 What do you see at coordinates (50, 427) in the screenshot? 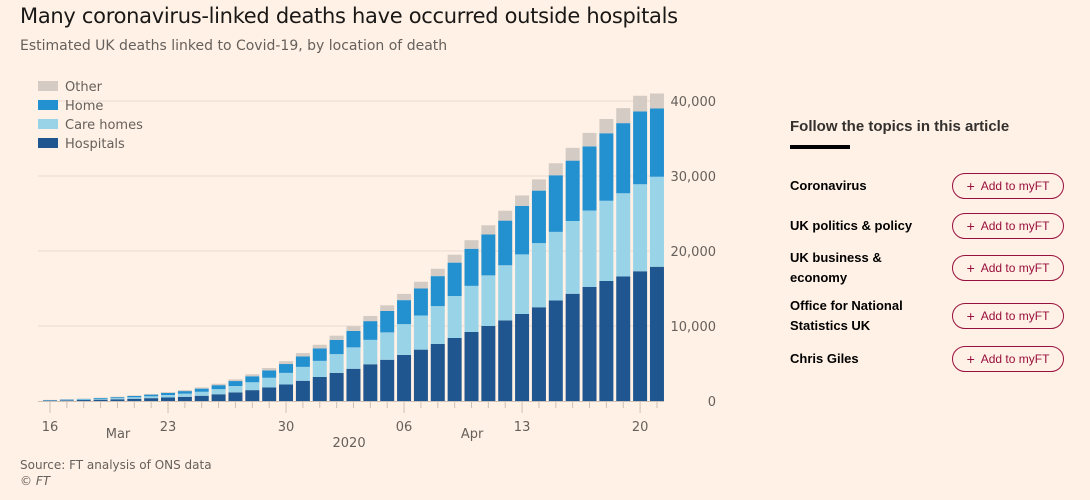
I see `x-tick-label: 16` at bounding box center [50, 427].